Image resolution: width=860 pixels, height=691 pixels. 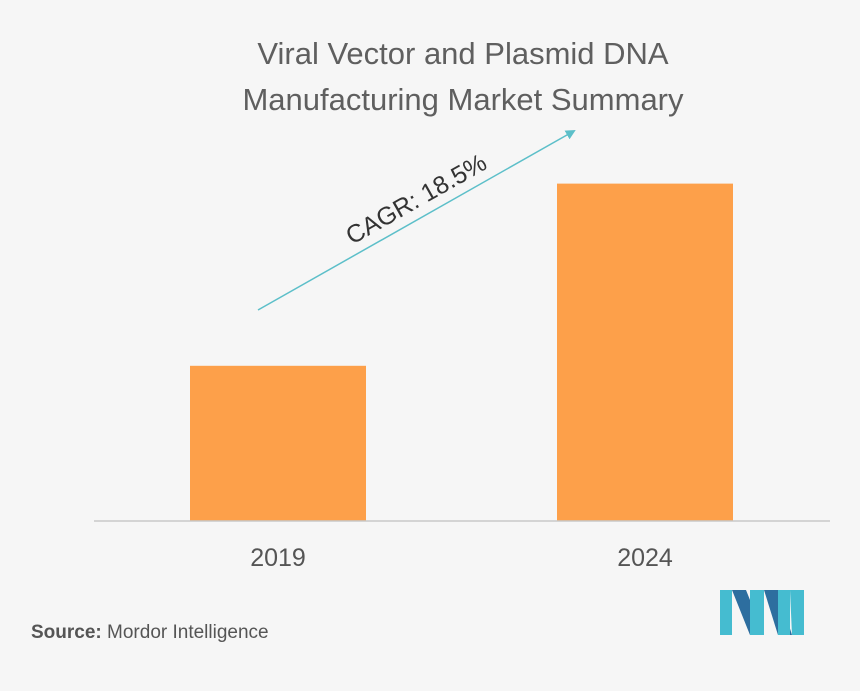 I want to click on x-tick-label-2024: 2024, so click(x=645, y=558).